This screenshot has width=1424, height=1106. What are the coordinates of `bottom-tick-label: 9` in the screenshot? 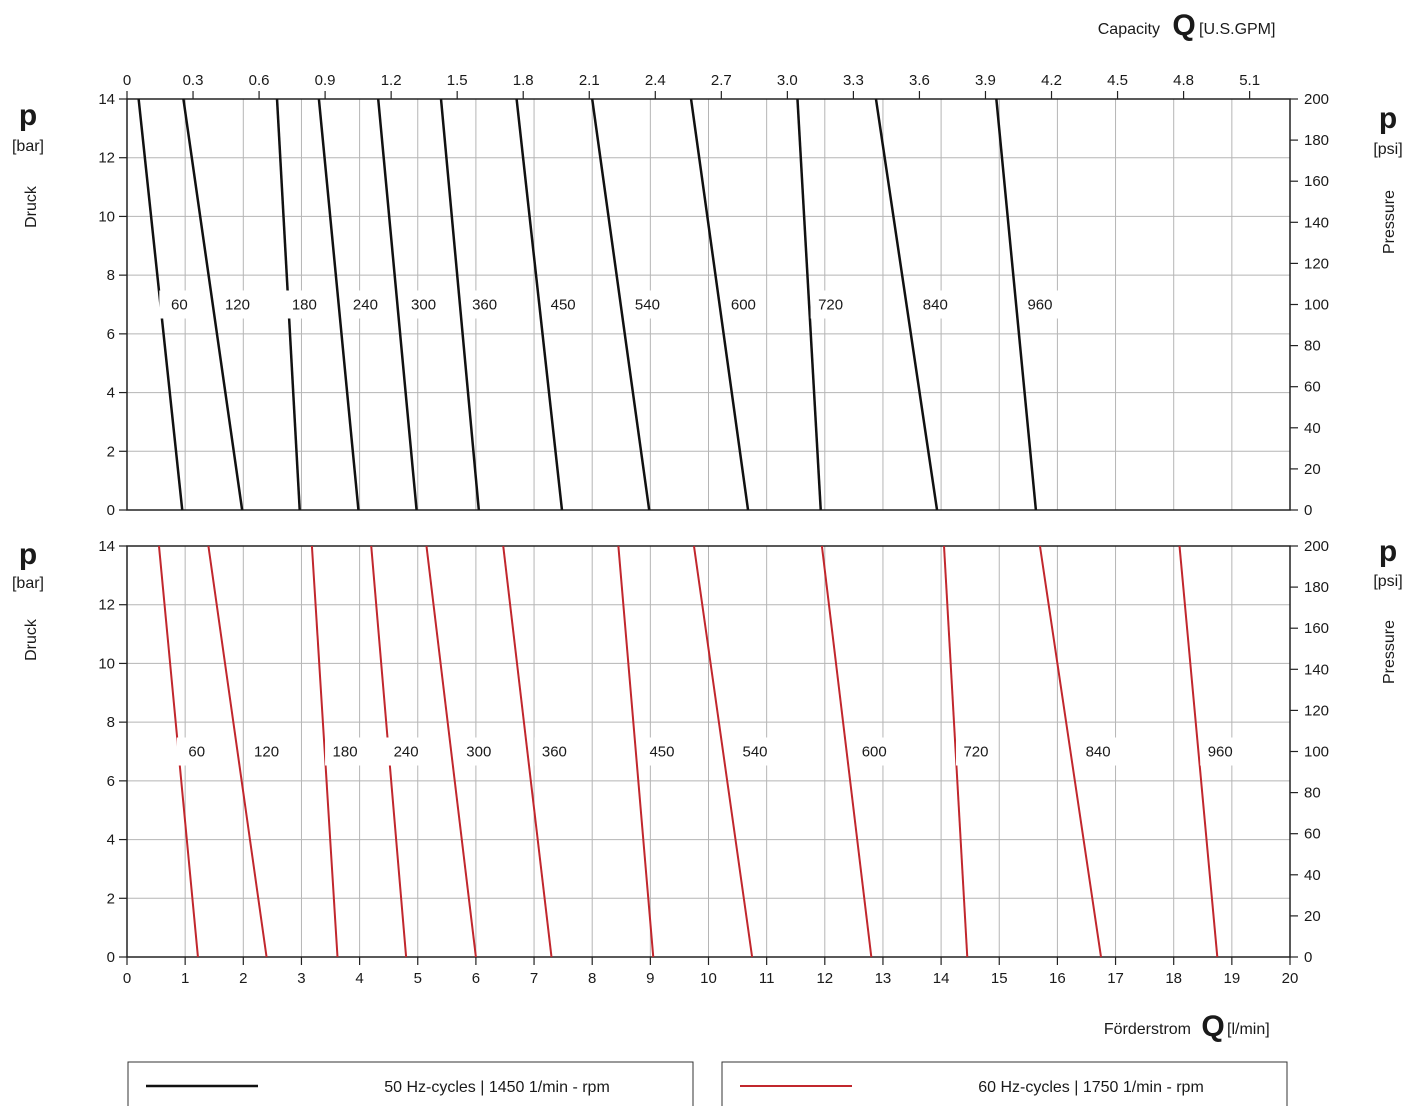 It's located at (650, 978).